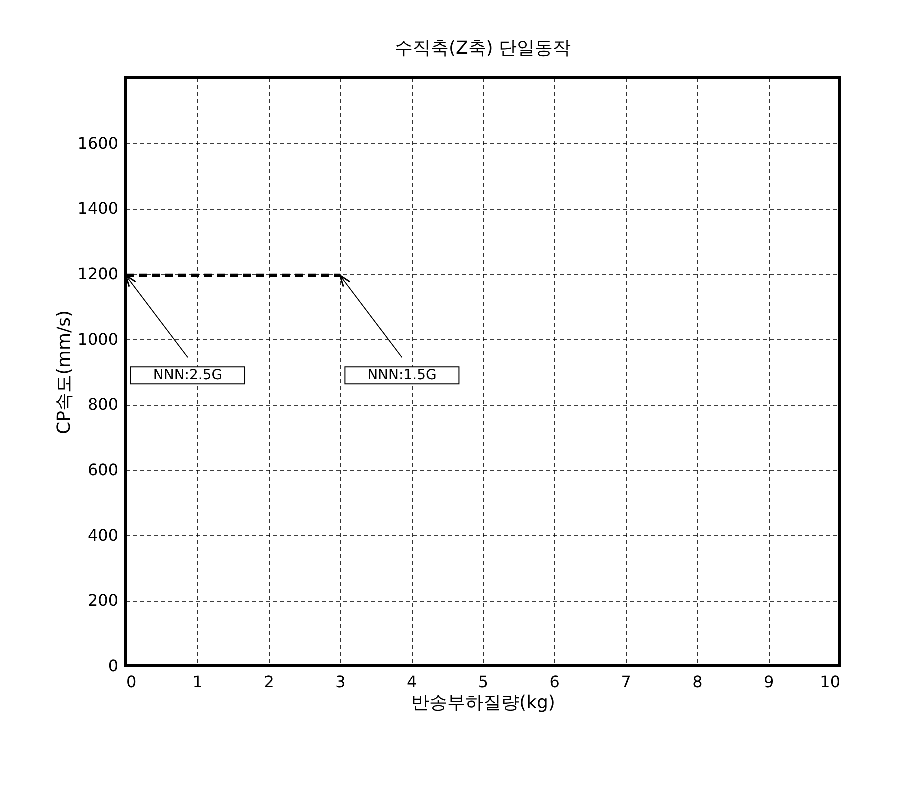 Image resolution: width=911 pixels, height=792 pixels. I want to click on y-tick-label: 600, so click(103, 470).